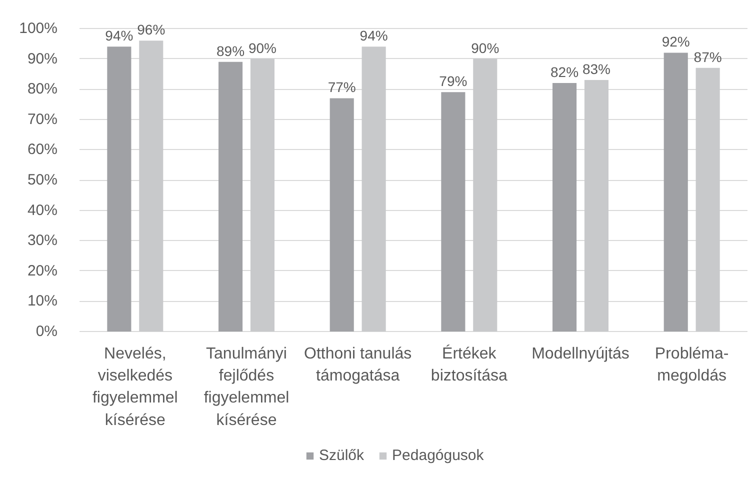 Image resolution: width=755 pixels, height=477 pixels. What do you see at coordinates (438, 455) in the screenshot?
I see `legend-label: Pedagógusok` at bounding box center [438, 455].